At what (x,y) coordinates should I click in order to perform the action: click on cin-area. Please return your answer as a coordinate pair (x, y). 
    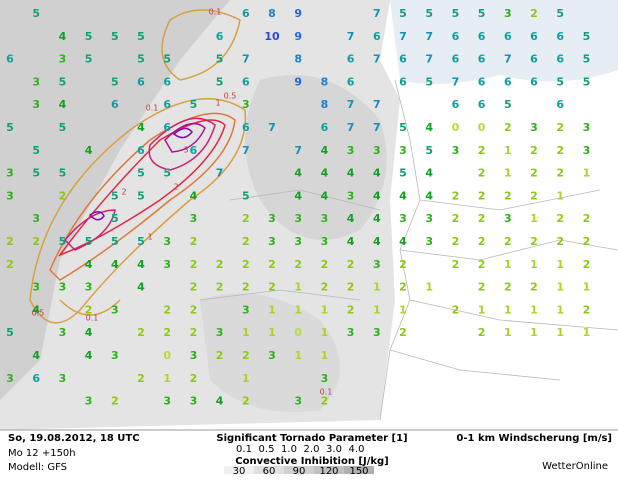
    Looking at the image, I should click on (270, 352).